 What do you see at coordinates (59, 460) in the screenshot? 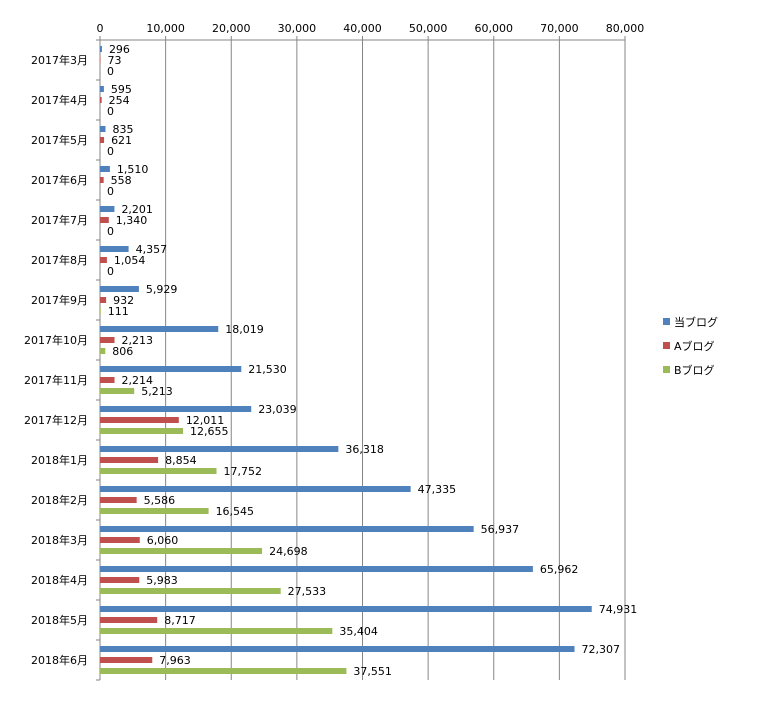
I see `category-label: 2018年1月` at bounding box center [59, 460].